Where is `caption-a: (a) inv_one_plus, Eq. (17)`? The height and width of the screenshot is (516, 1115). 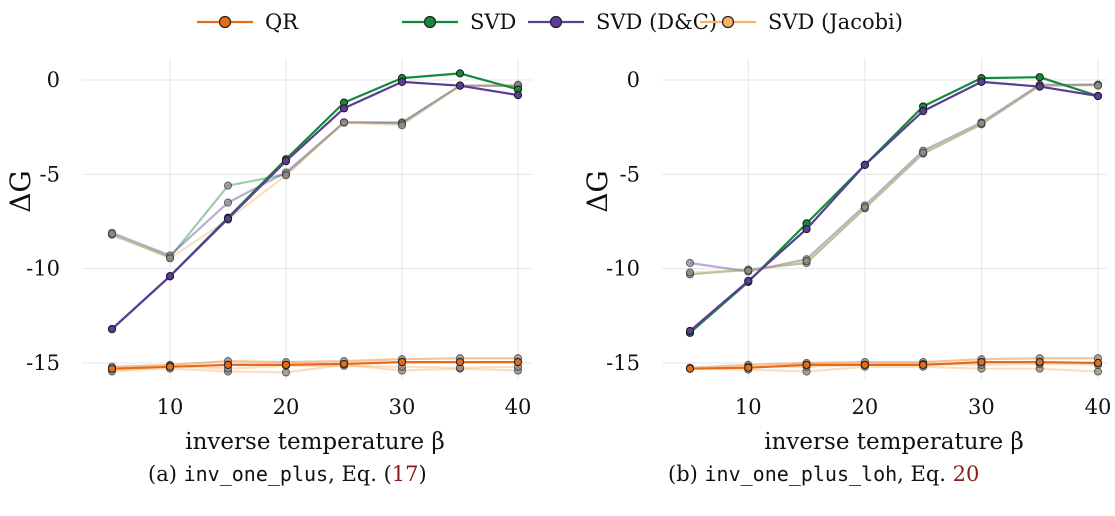
caption-a: (a) inv_one_plus, Eq. (17) is located at coordinates (287, 474).